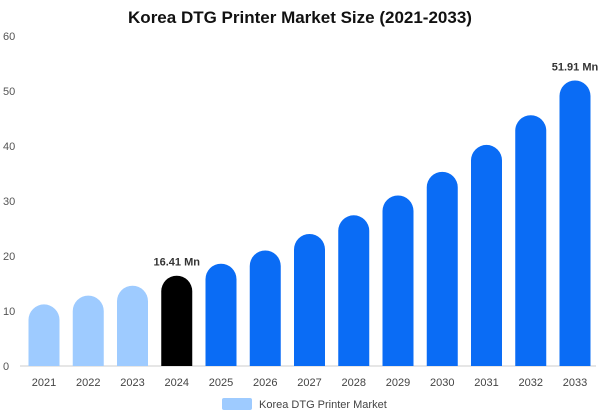 The height and width of the screenshot is (416, 600). I want to click on bar-2033, so click(575, 223).